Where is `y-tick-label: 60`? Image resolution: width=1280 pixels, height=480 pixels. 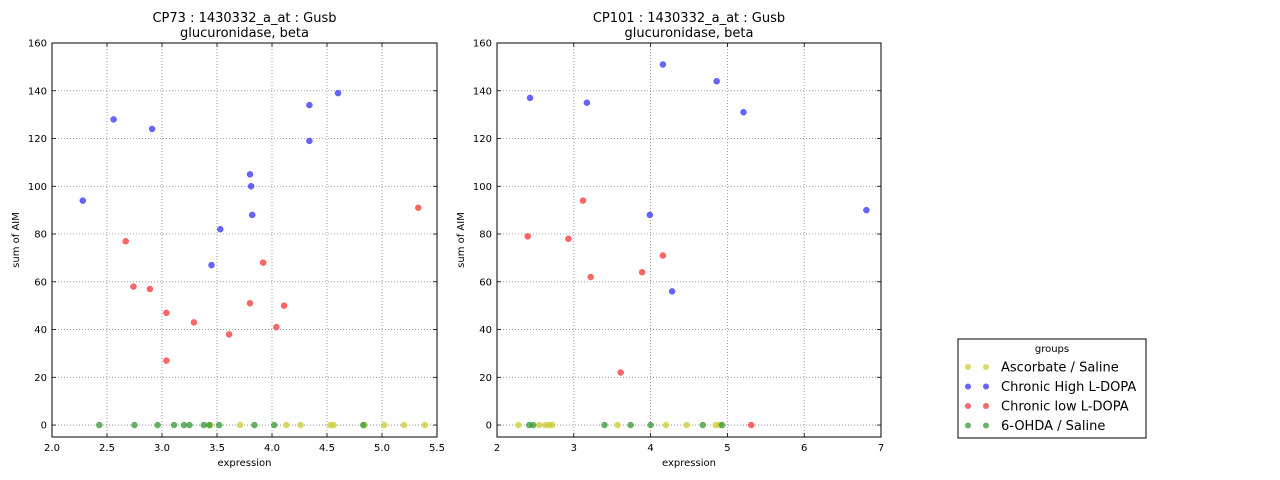
y-tick-label: 60 is located at coordinates (40, 282).